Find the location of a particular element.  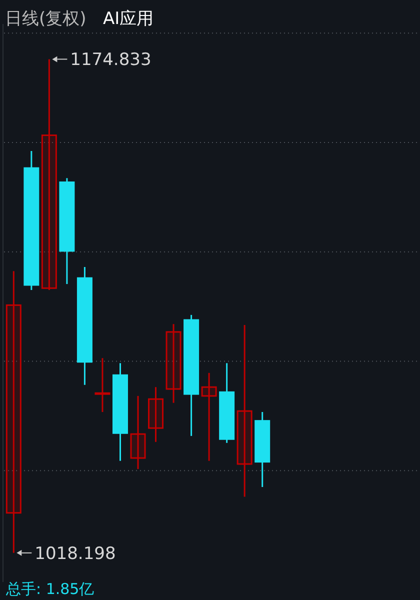

annotation: 1018.198 is located at coordinates (75, 554).